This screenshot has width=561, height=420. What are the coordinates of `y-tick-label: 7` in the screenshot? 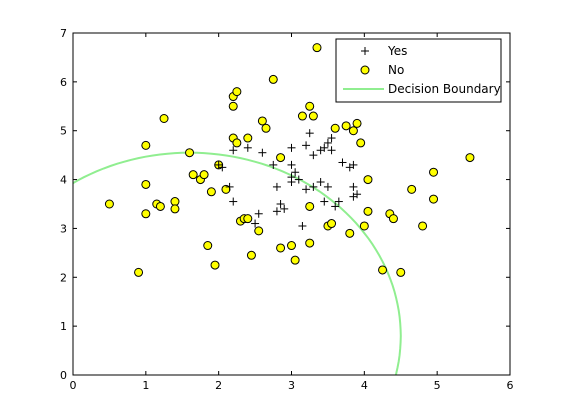 It's located at (63, 33).